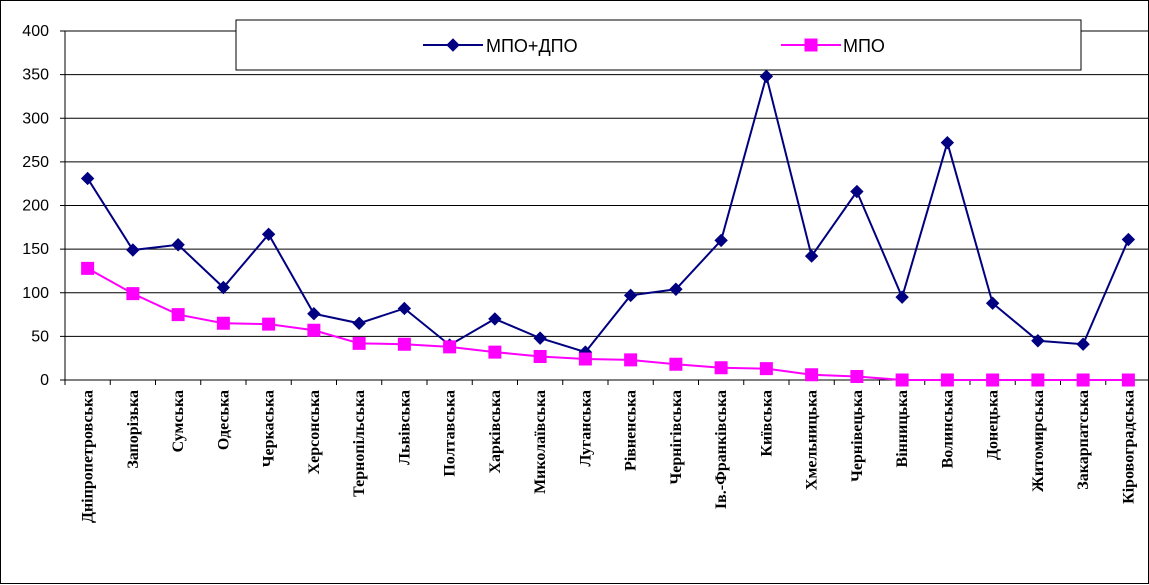  I want to click on legend-label-mpo-dpo: МПО+ДПО, so click(532, 46).